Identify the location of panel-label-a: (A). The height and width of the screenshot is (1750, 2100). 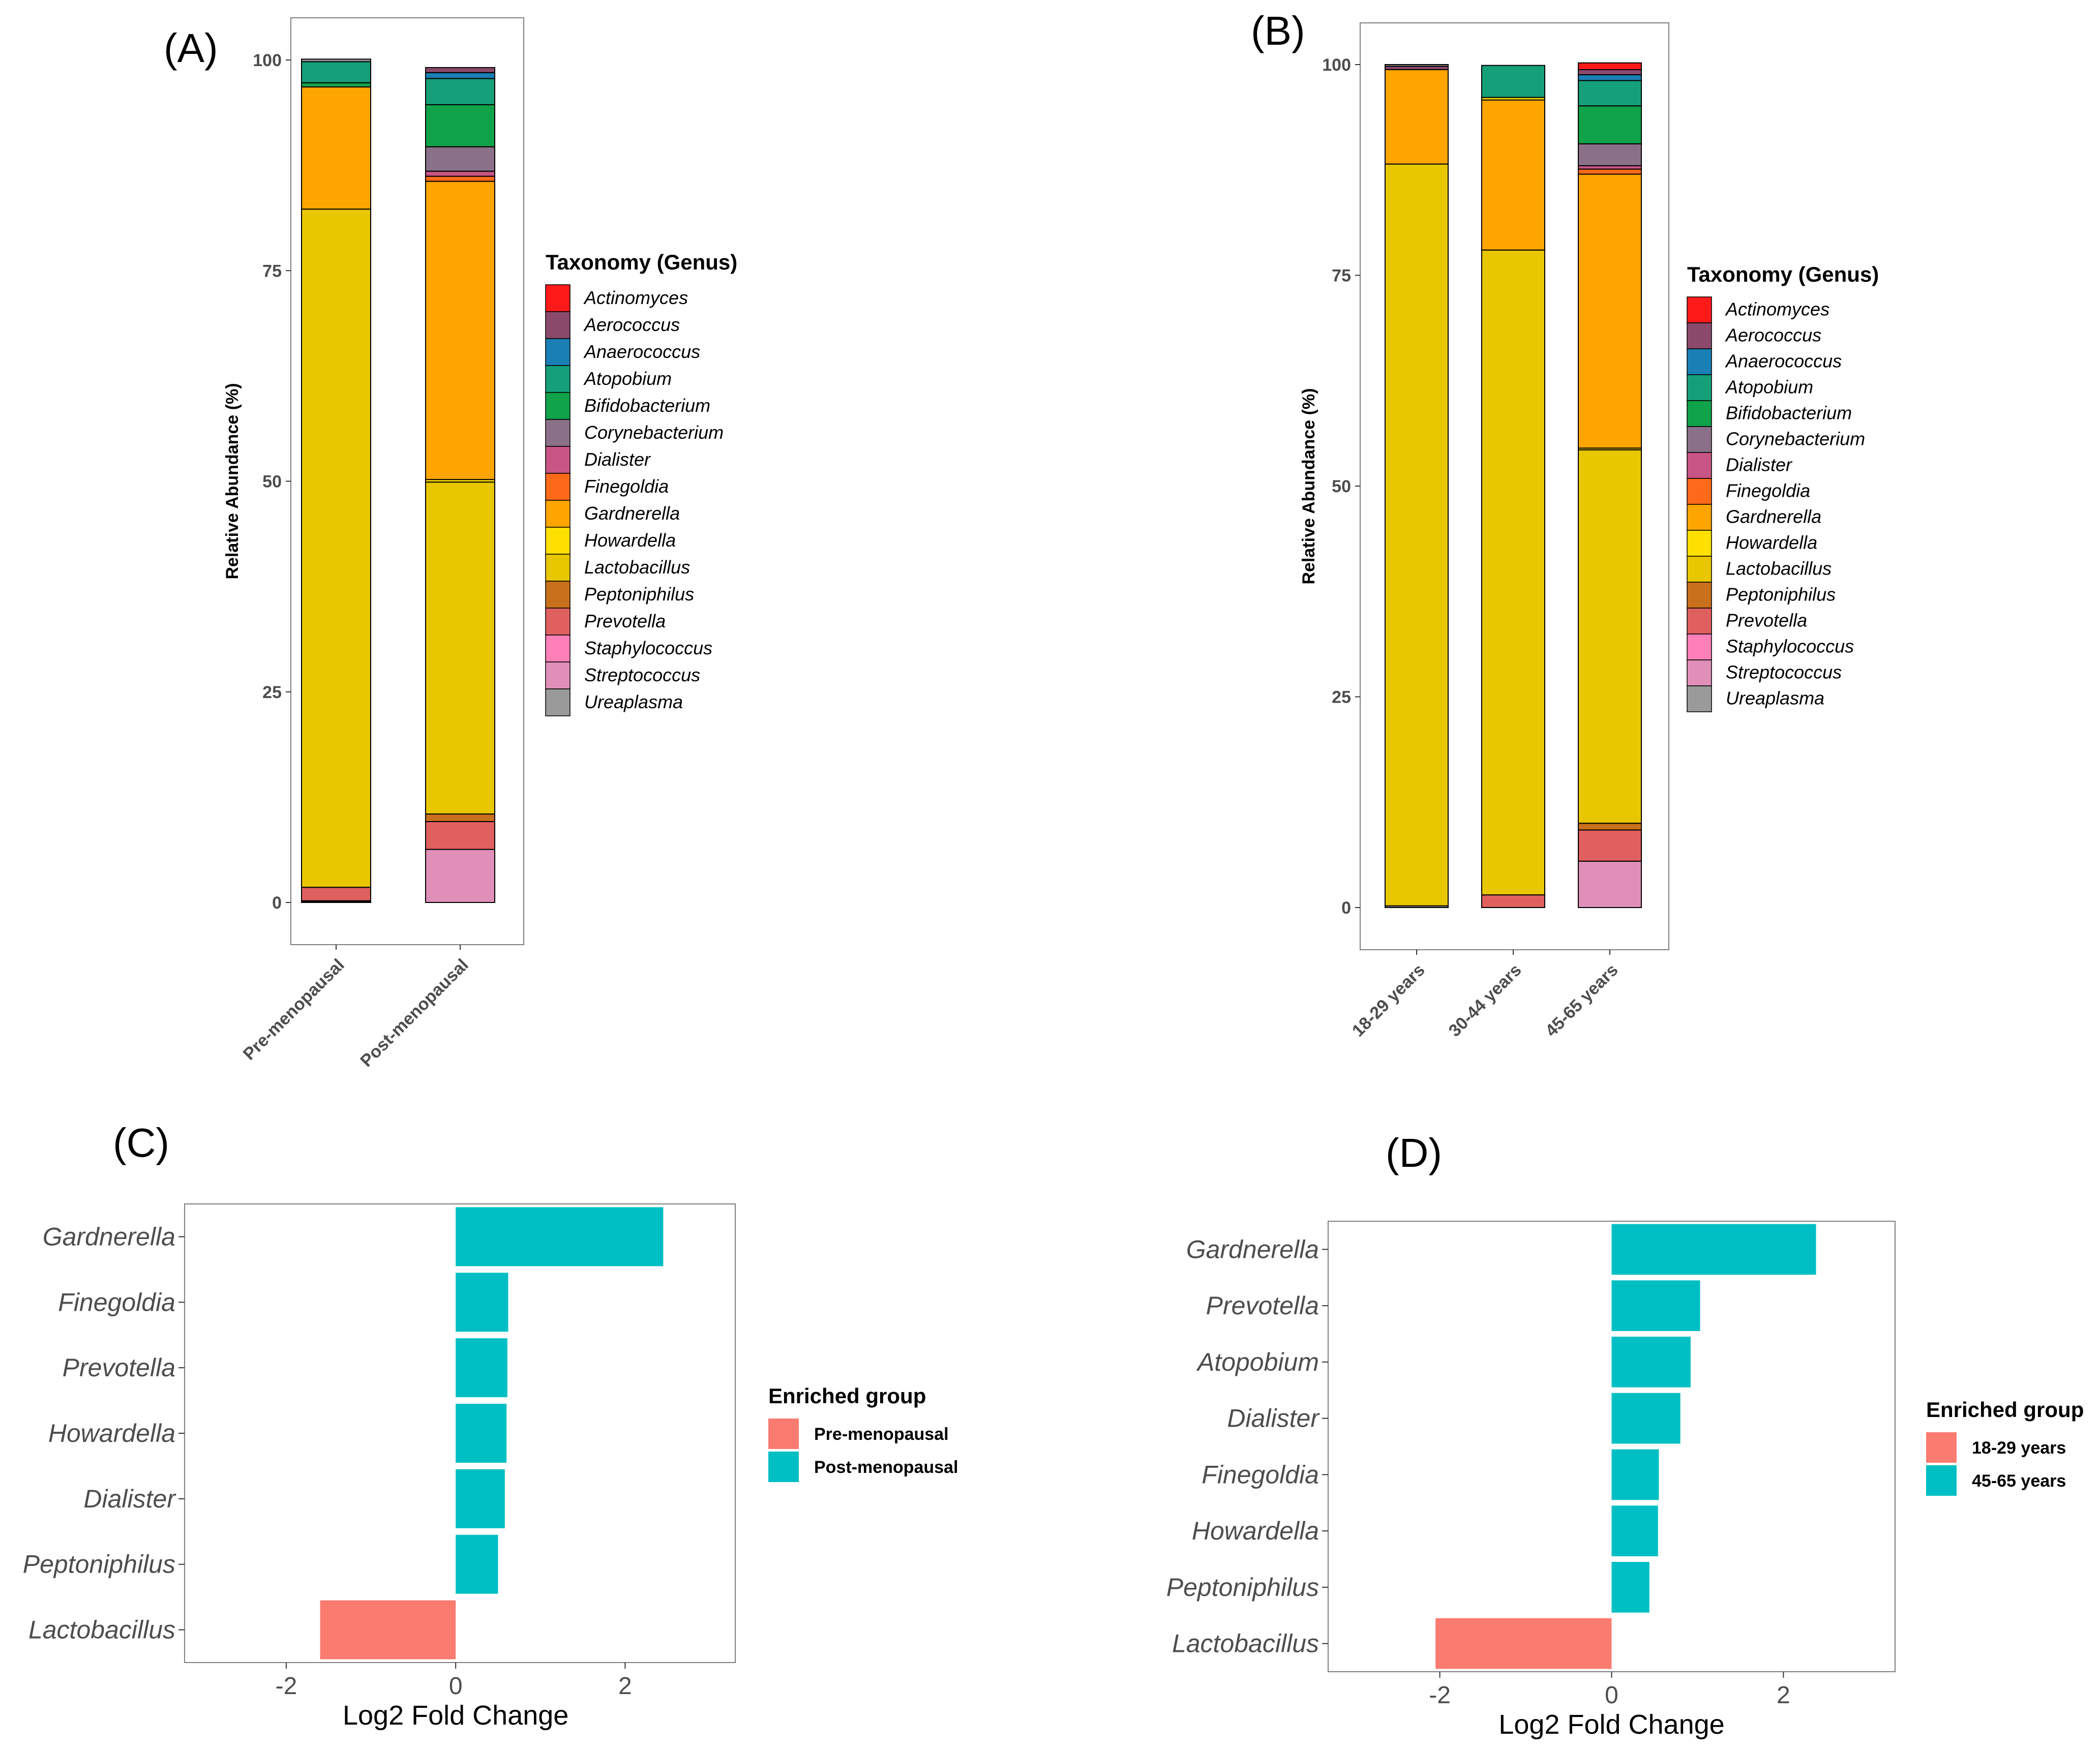
(191, 48).